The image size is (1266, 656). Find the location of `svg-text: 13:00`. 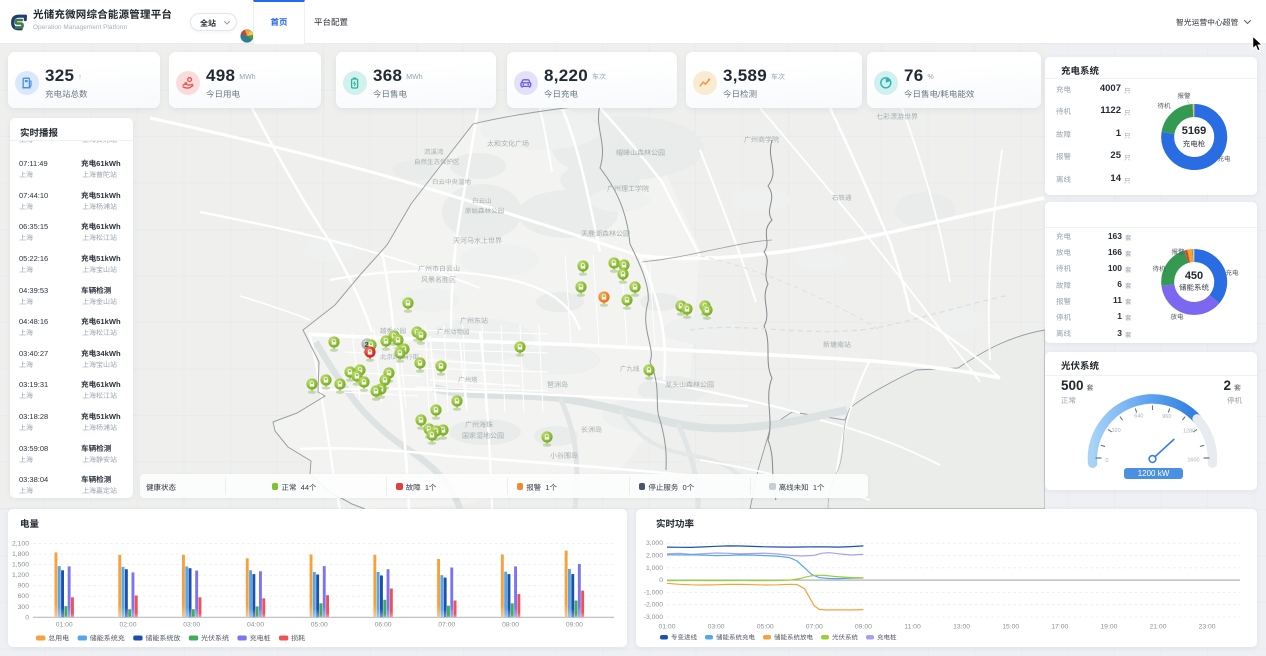

svg-text: 13:00 is located at coordinates (961, 627).